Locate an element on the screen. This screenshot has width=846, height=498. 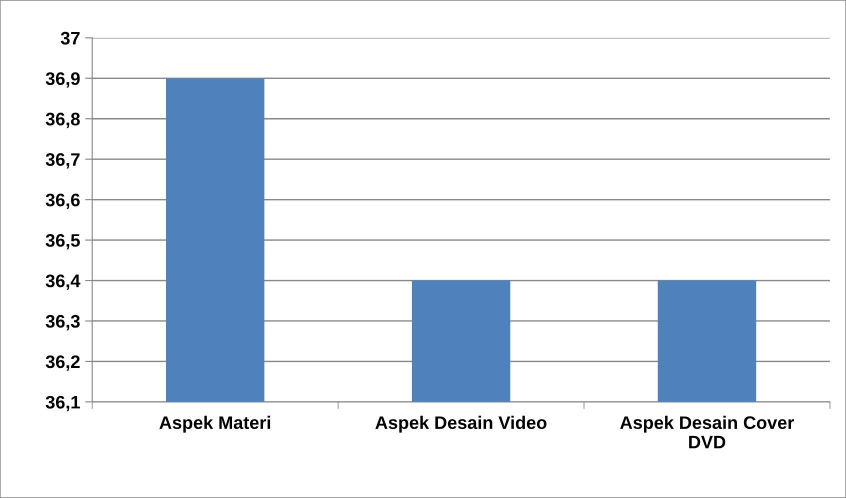
y-tick-label: 36,6 is located at coordinates (63, 201).